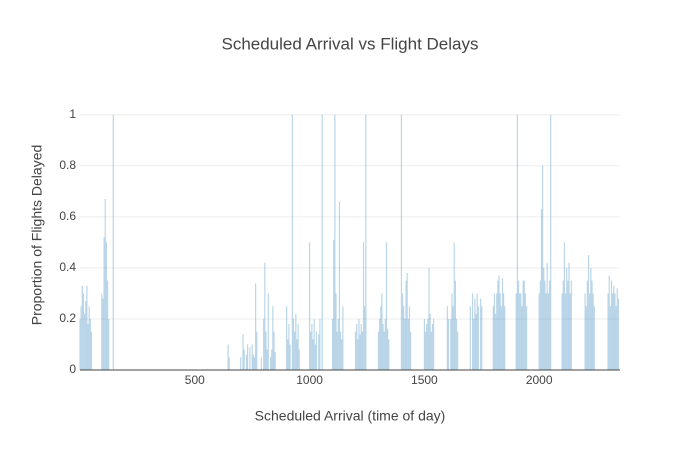 The image size is (700, 450). What do you see at coordinates (37, 235) in the screenshot?
I see `y-axis-title: Proportion of Flights Delayed` at bounding box center [37, 235].